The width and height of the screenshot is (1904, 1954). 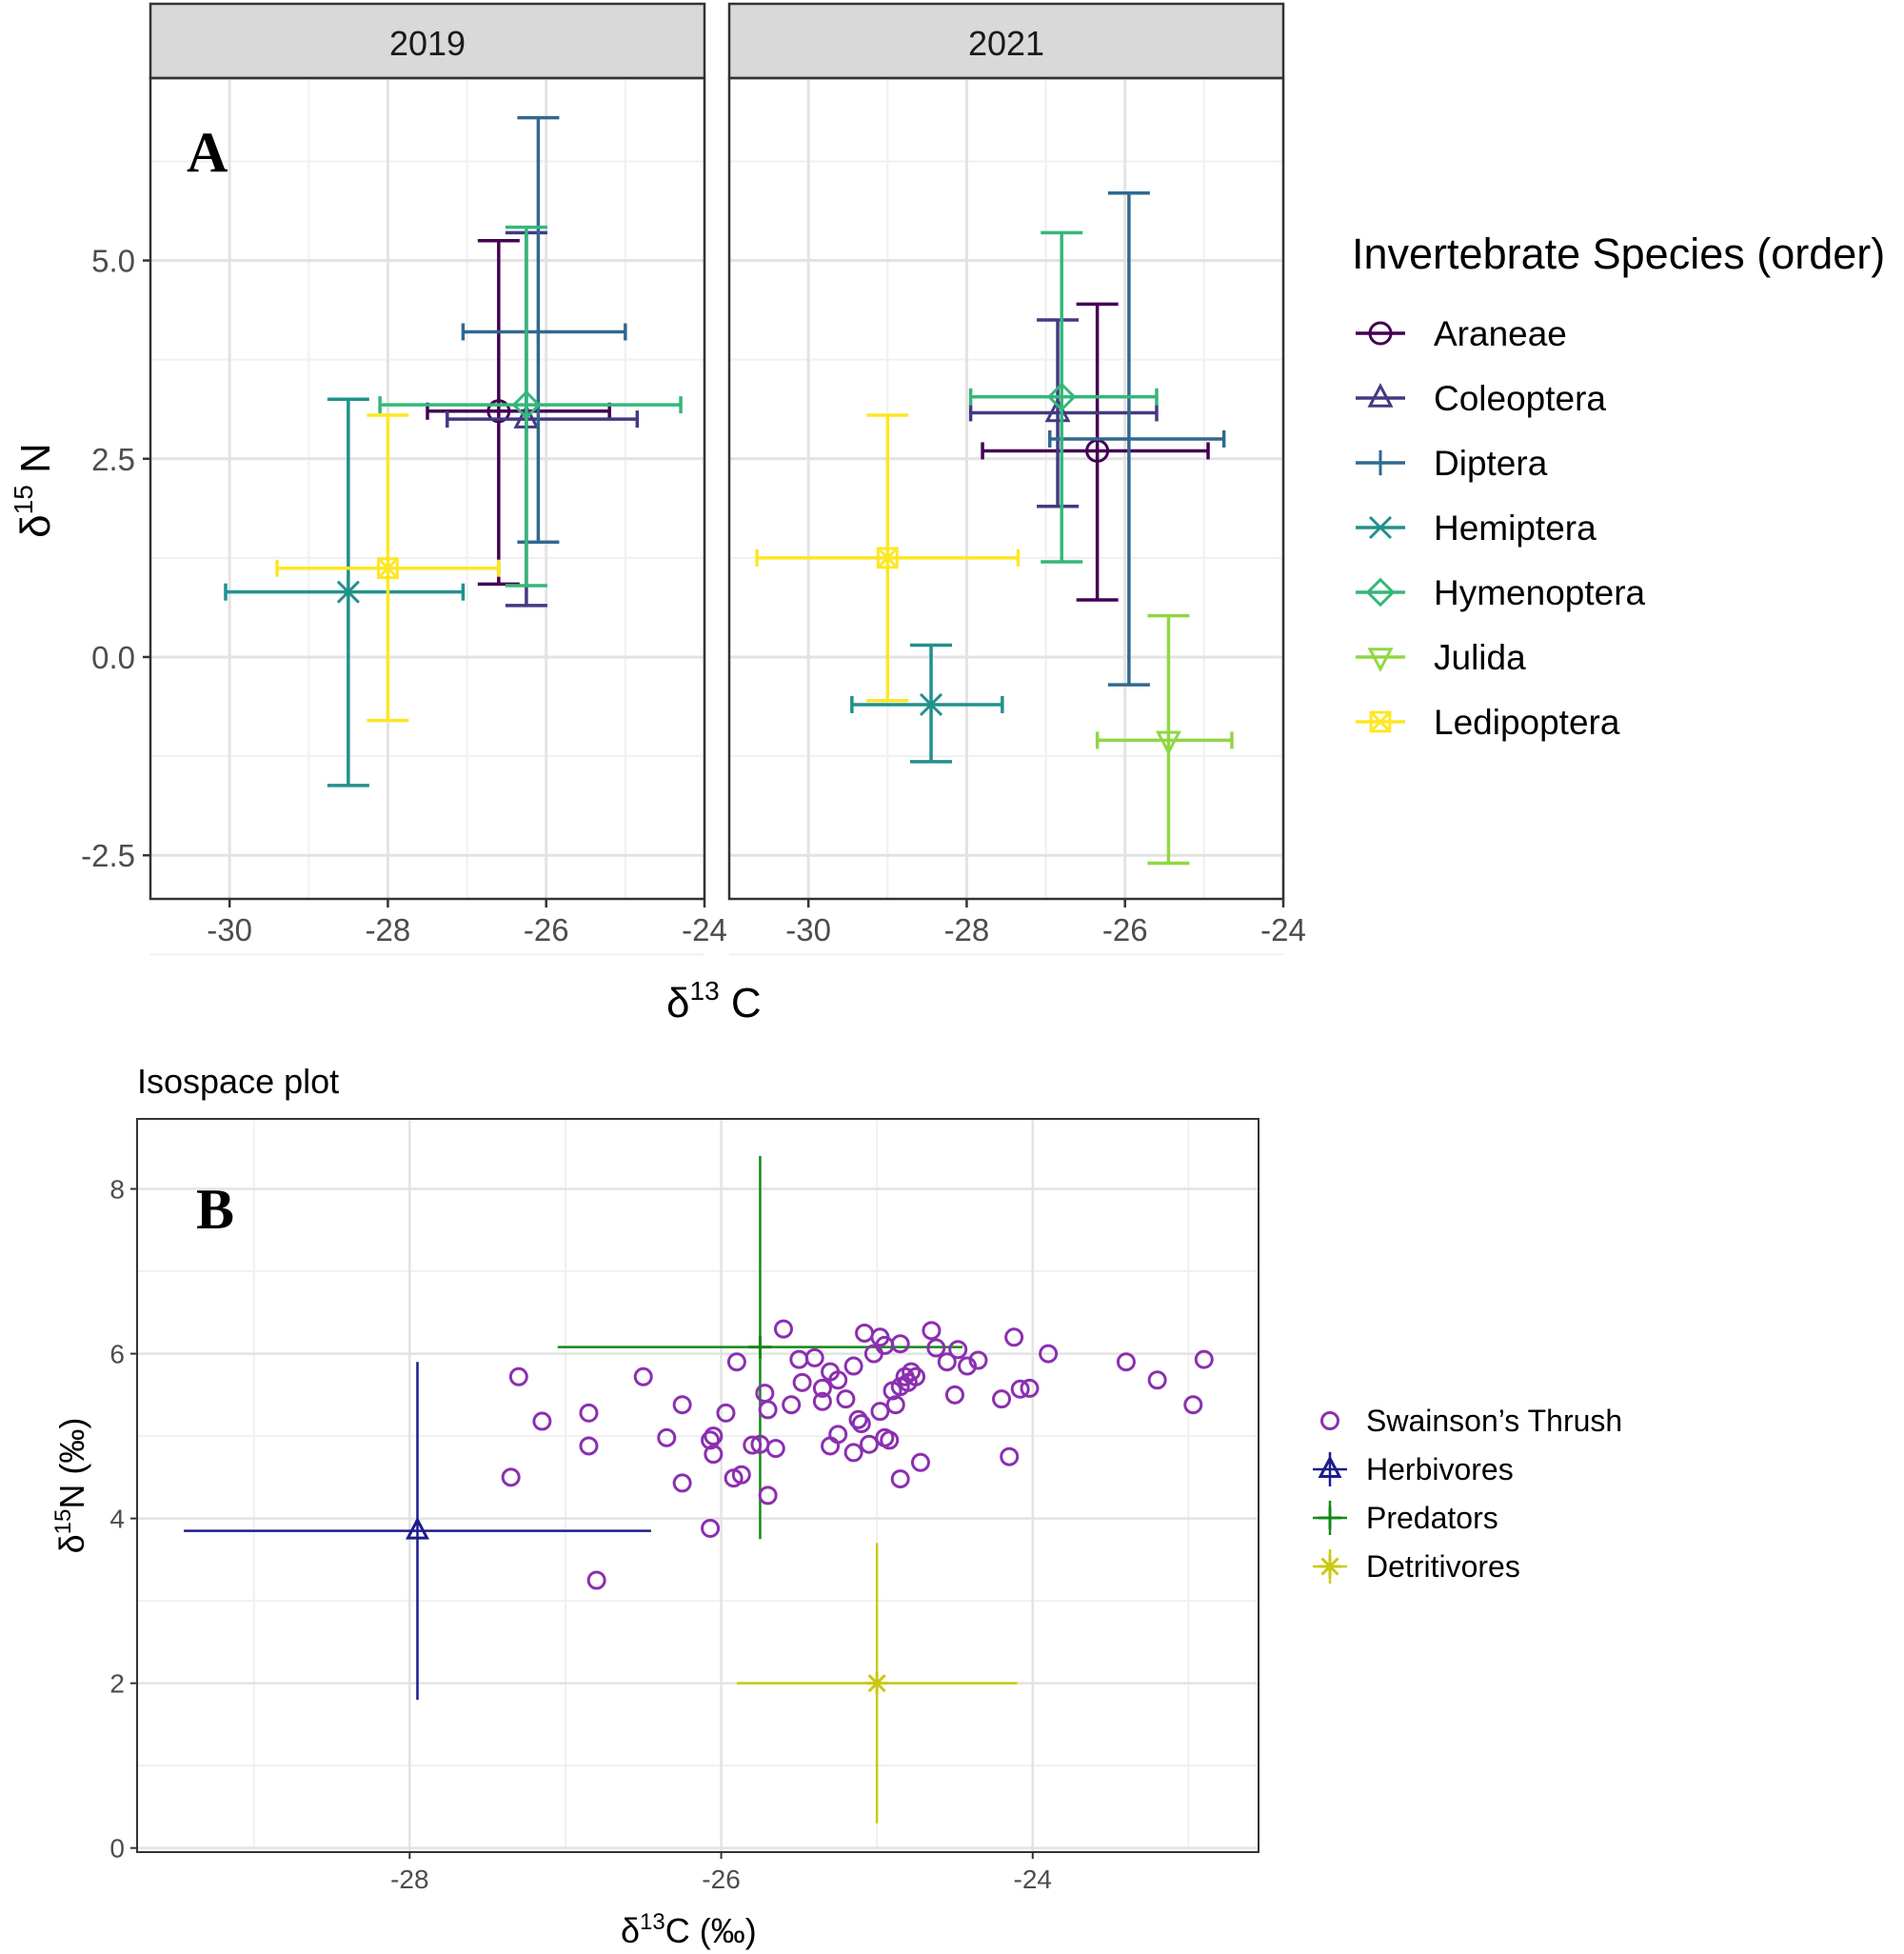 What do you see at coordinates (1540, 592) in the screenshot?
I see `legend-label: Hymenoptera` at bounding box center [1540, 592].